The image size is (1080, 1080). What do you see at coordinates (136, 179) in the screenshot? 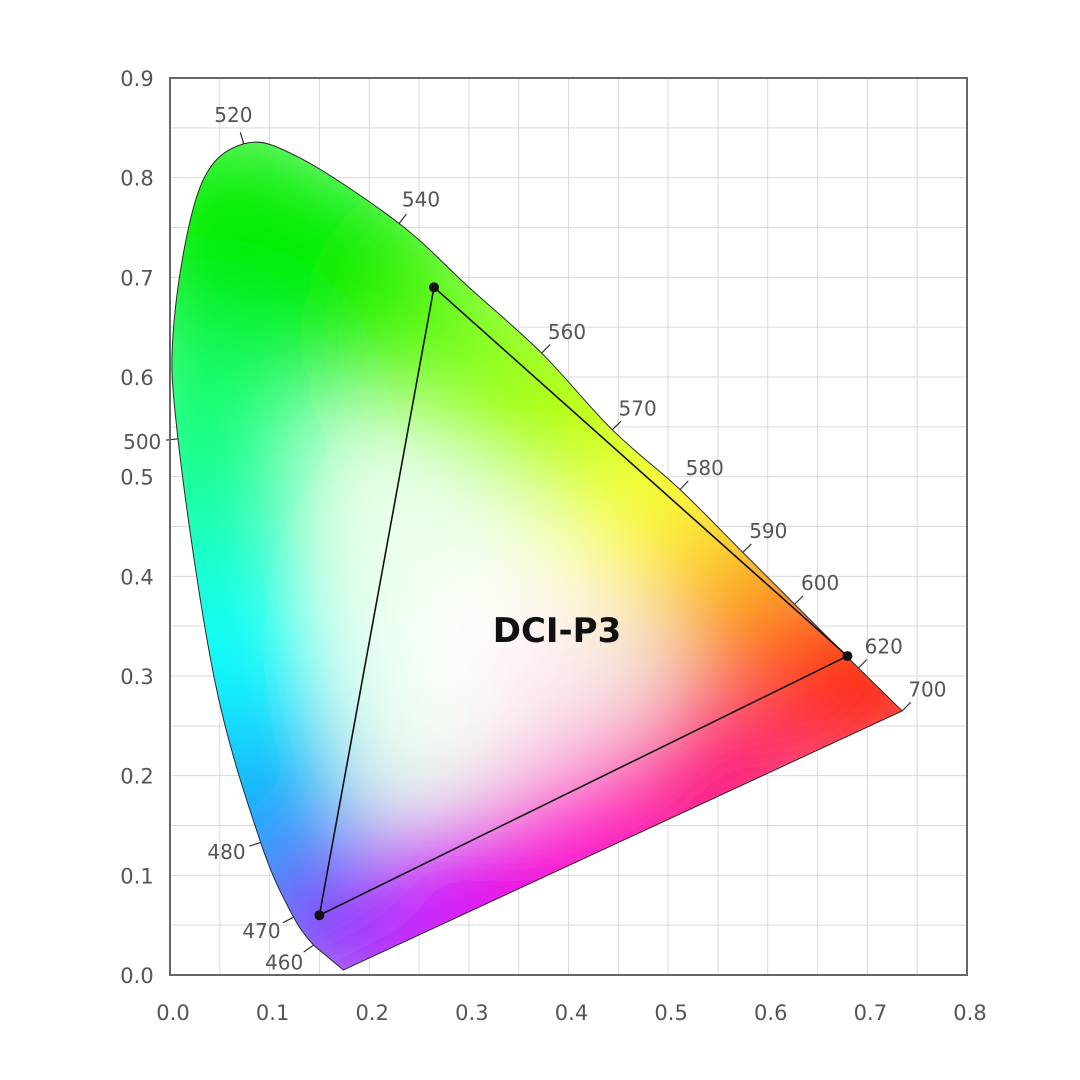
I see `y-tick-label: 0.8` at bounding box center [136, 179].